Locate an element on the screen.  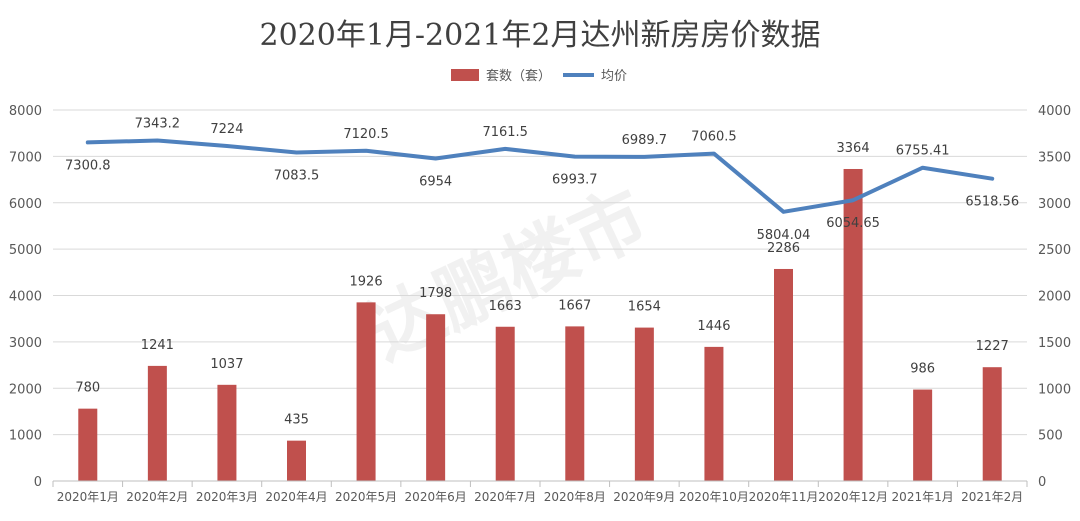
legend-label-line: 均价 is located at coordinates (614, 76).